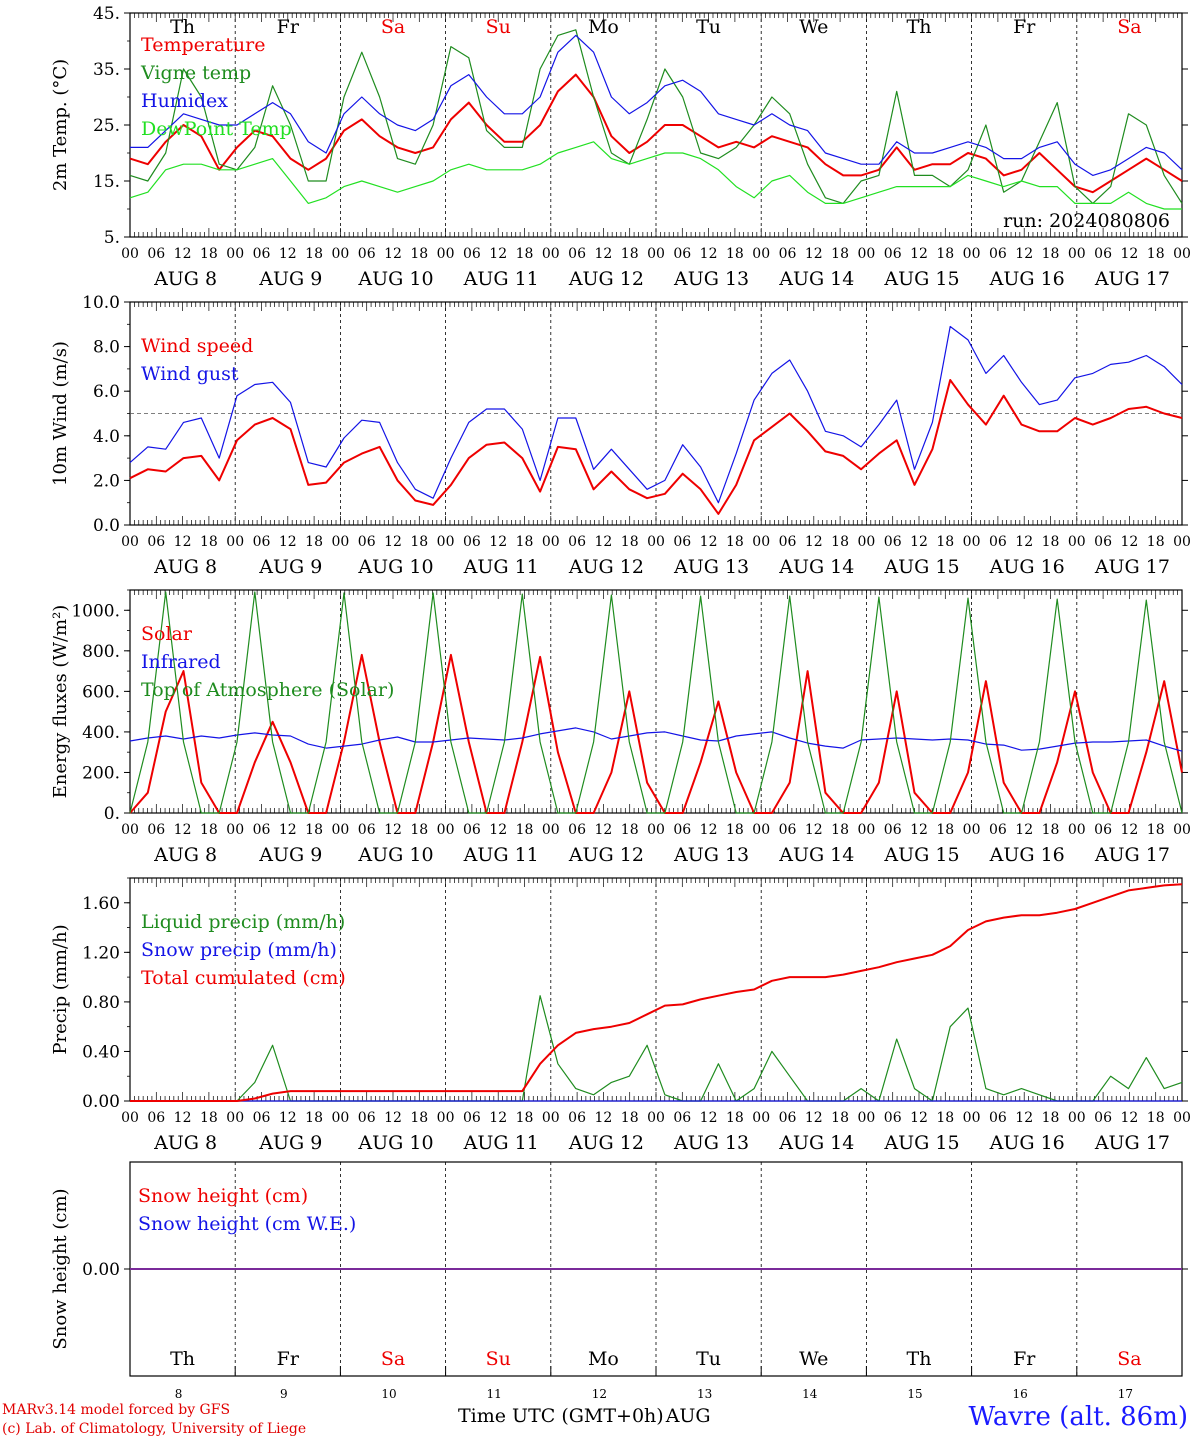 This screenshot has width=1194, height=1440. I want to click on weekday-label: Th, so click(182, 1359).